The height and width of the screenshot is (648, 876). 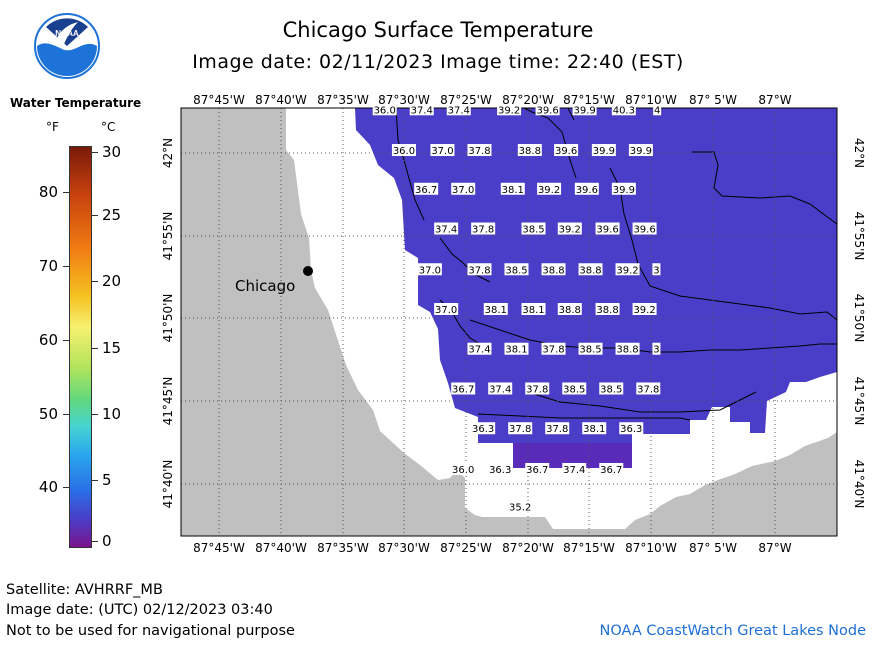 I want to click on temperature-reading: 35.2, so click(x=520, y=507).